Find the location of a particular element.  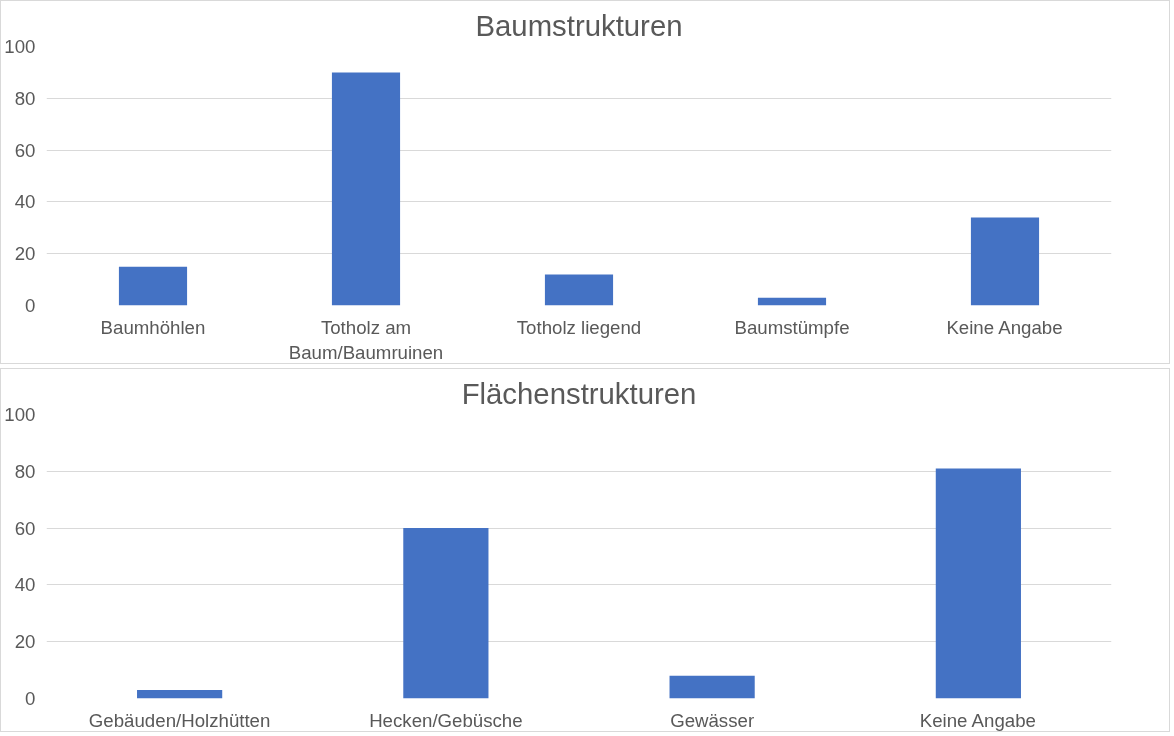

x-tick-label: Totholz liegend is located at coordinates (579, 327).